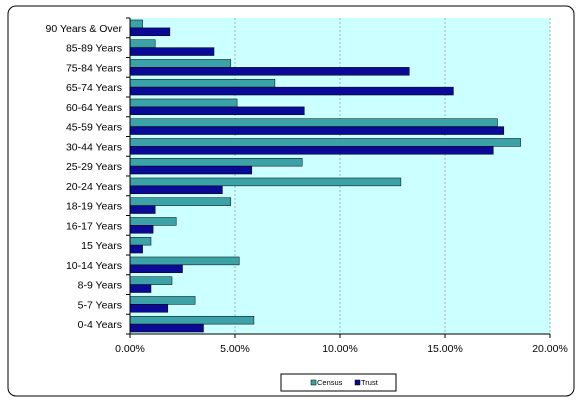 The height and width of the screenshot is (400, 579). What do you see at coordinates (370, 382) in the screenshot?
I see `legend-label-trust: Trust` at bounding box center [370, 382].